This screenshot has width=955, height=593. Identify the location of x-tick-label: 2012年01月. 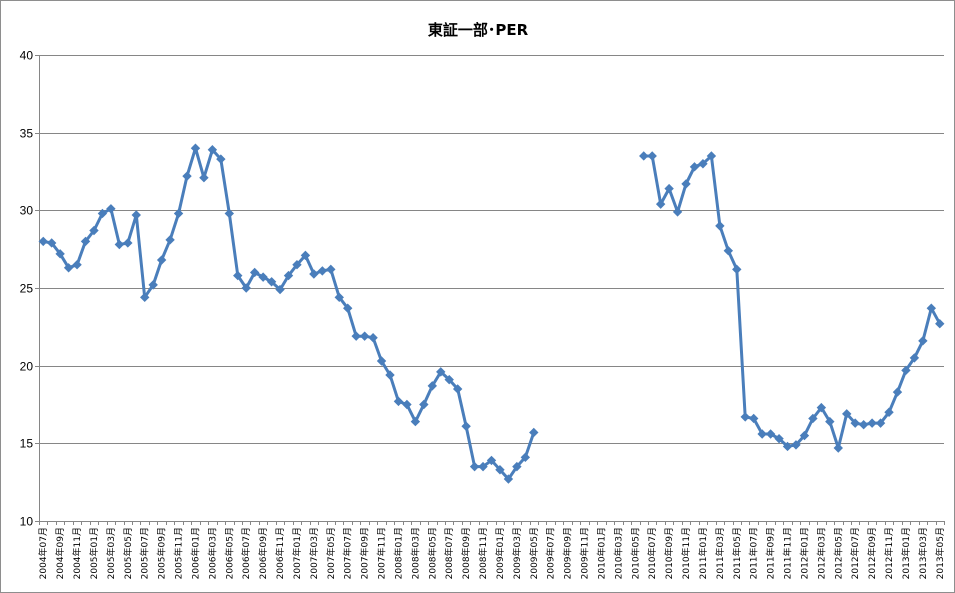
(804, 553).